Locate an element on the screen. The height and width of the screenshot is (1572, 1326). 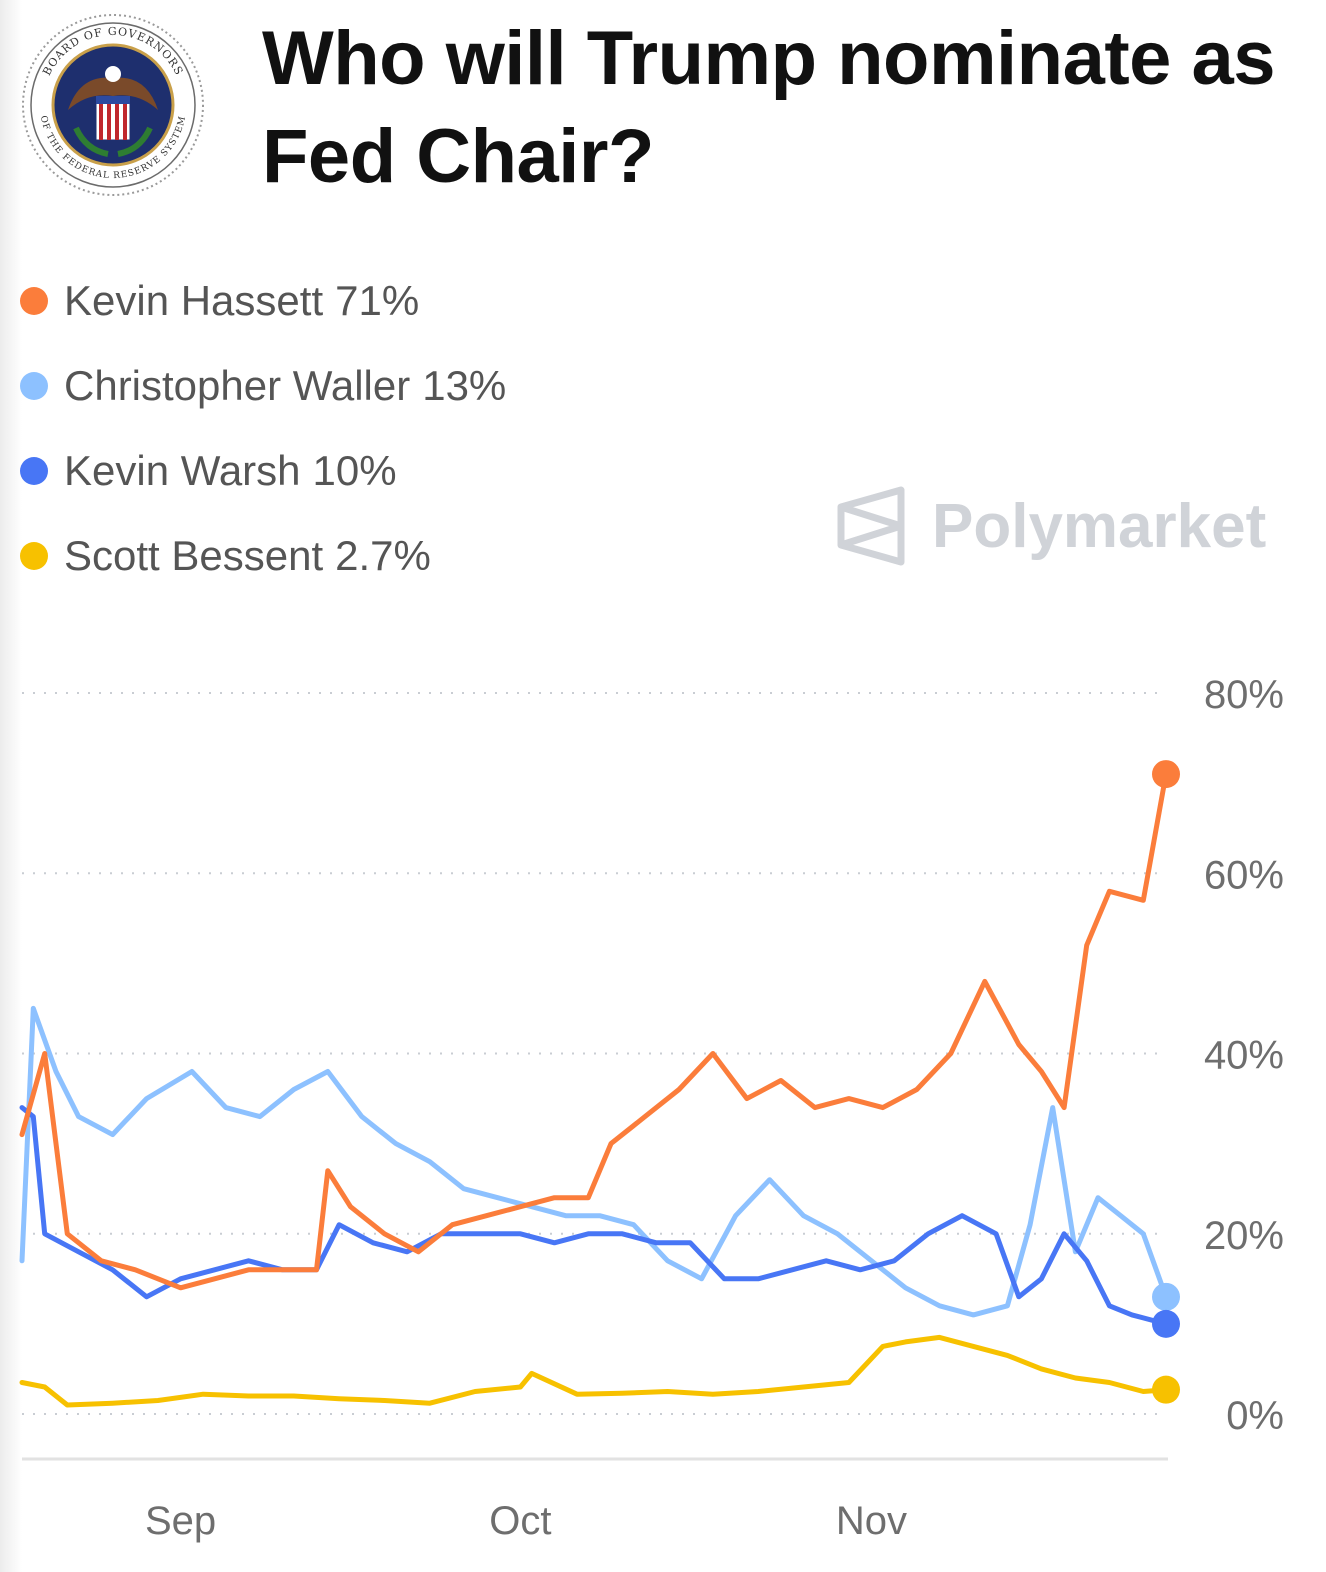
x-tick-label: Nov is located at coordinates (871, 1521).